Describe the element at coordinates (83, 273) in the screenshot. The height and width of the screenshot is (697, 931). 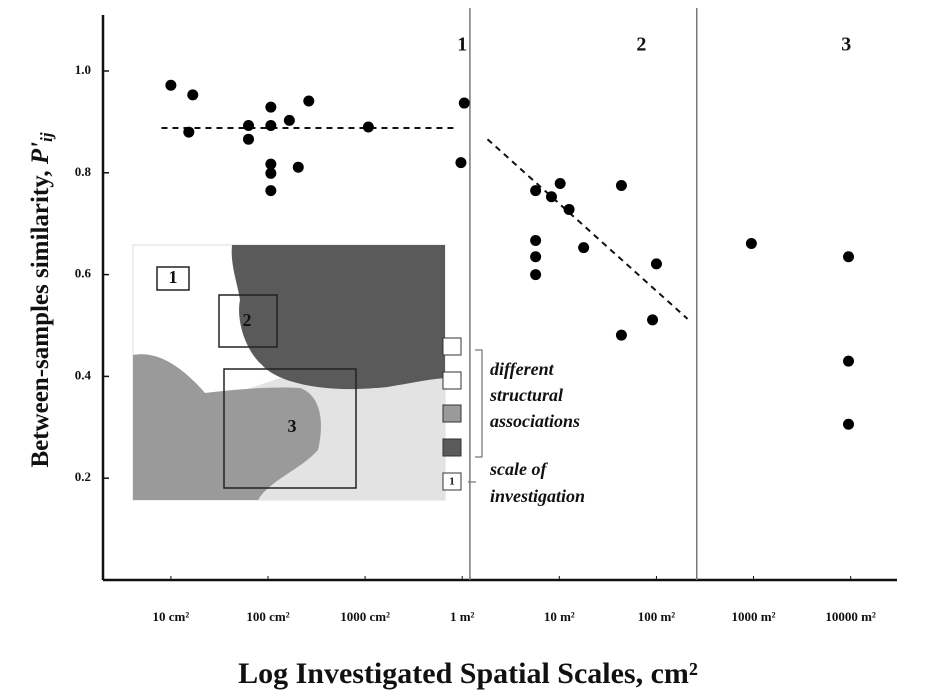
I see `y-tick-label: 0.6` at that location.